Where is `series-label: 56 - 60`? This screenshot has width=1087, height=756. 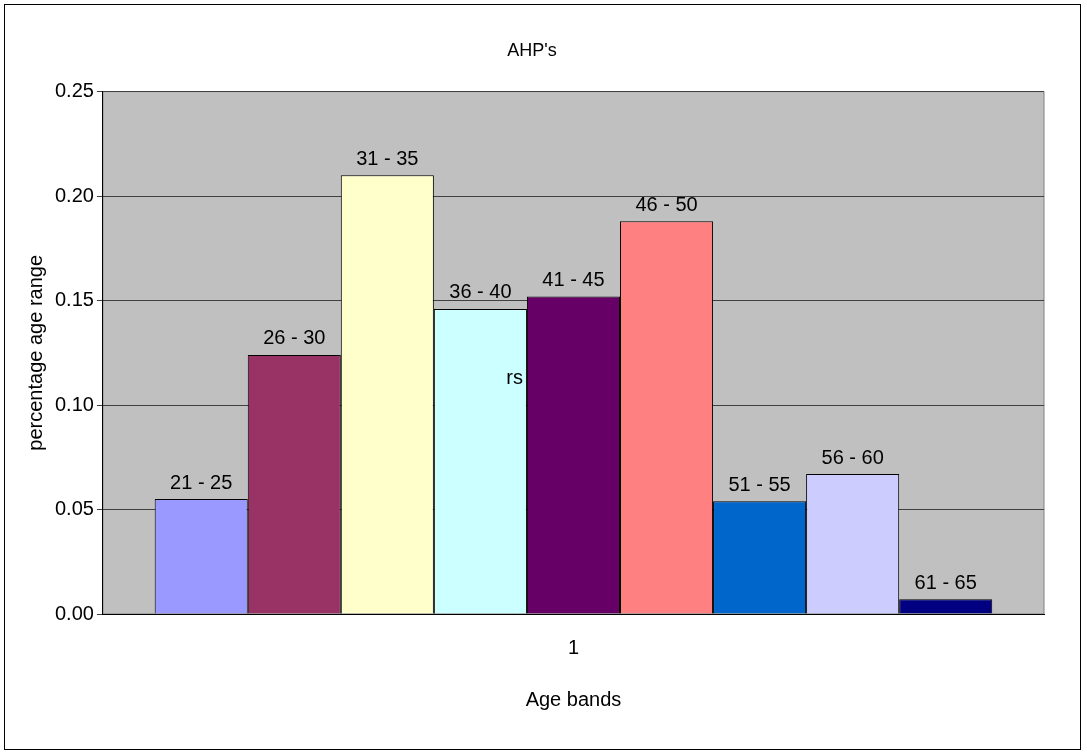 series-label: 56 - 60 is located at coordinates (852, 456).